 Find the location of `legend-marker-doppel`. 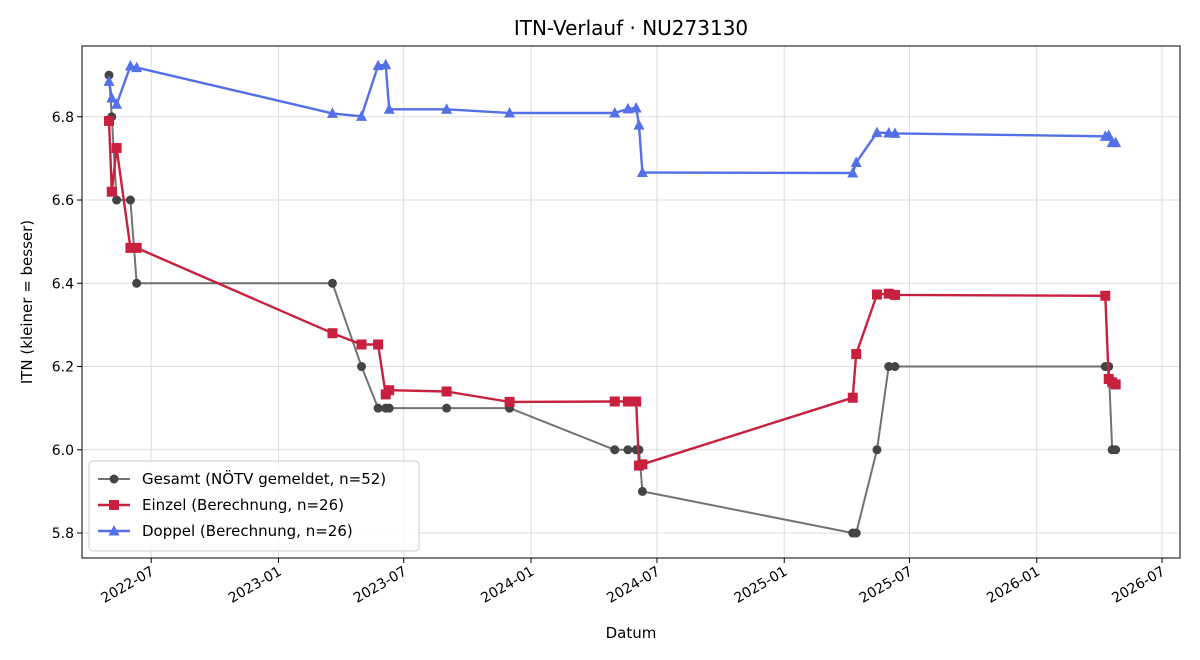

legend-marker-doppel is located at coordinates (114, 530).